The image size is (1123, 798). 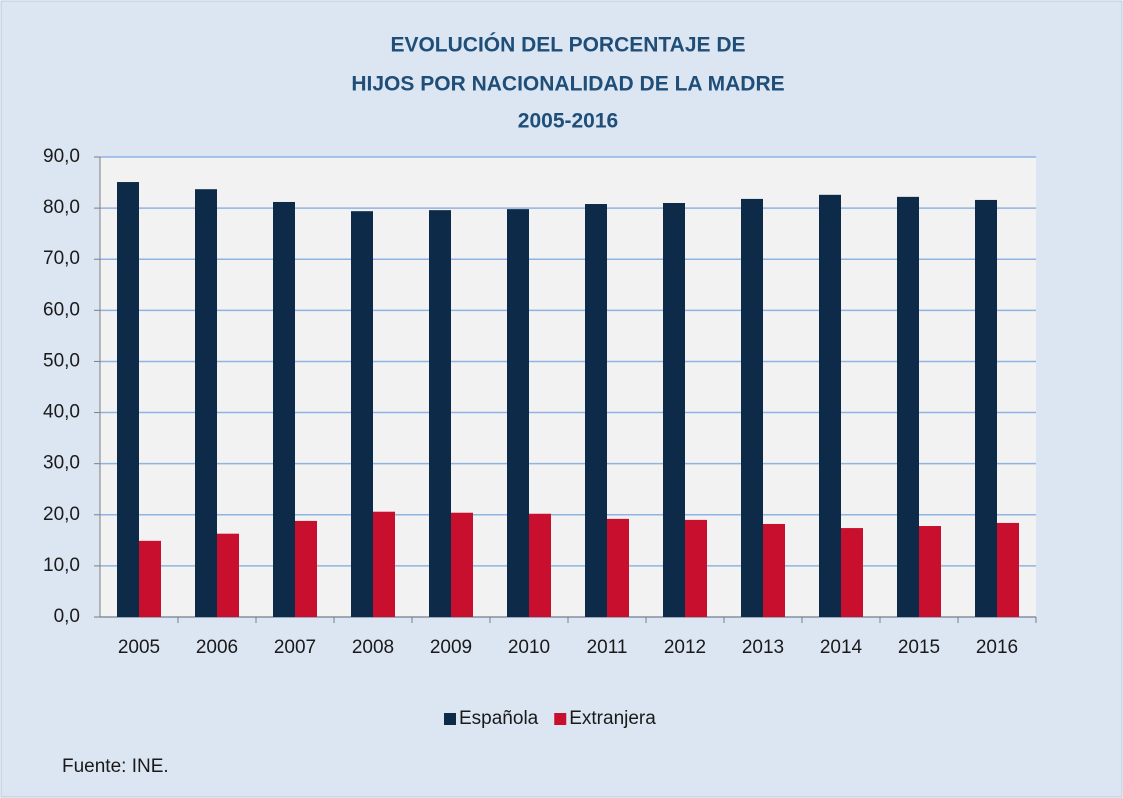 I want to click on chart-title: 2005-2016, so click(x=568, y=121).